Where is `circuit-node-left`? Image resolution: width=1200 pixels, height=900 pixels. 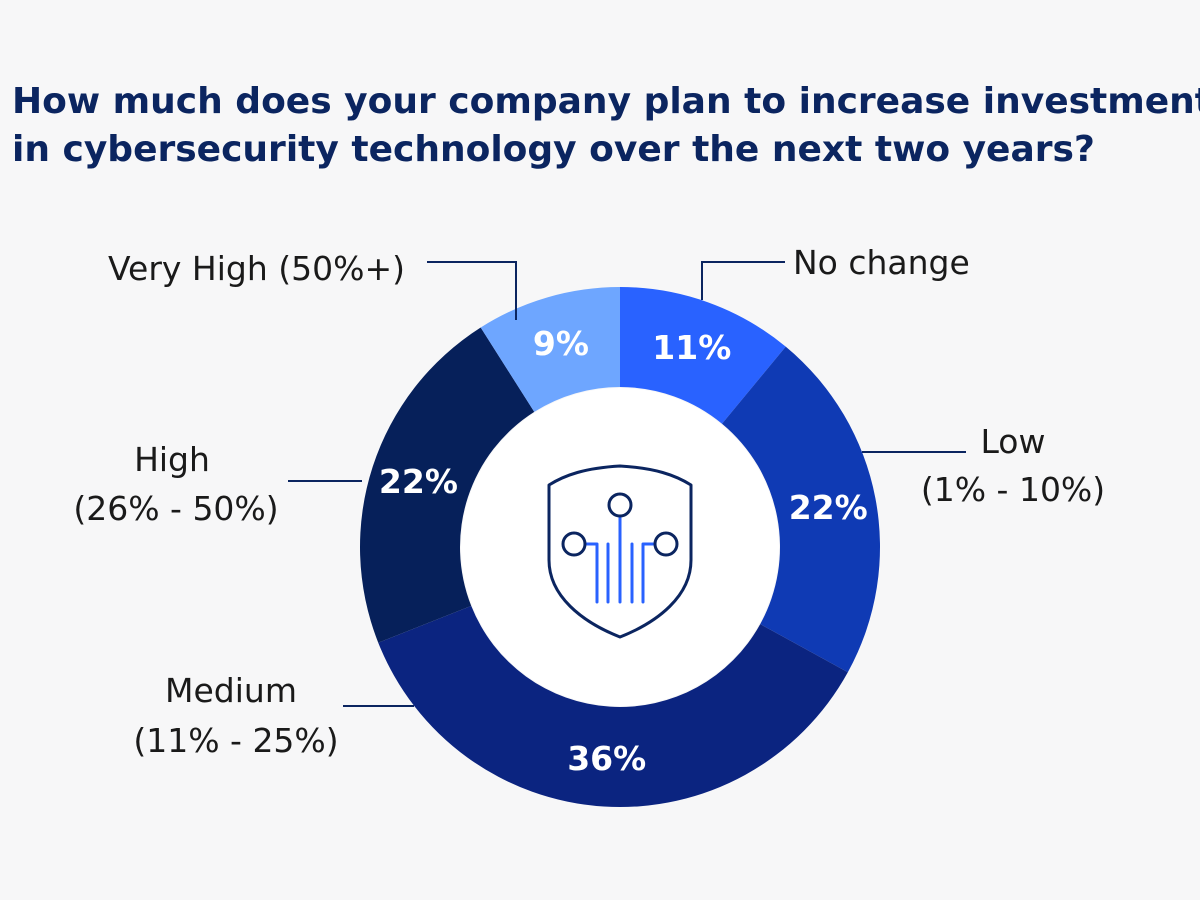 circuit-node-left is located at coordinates (574, 544).